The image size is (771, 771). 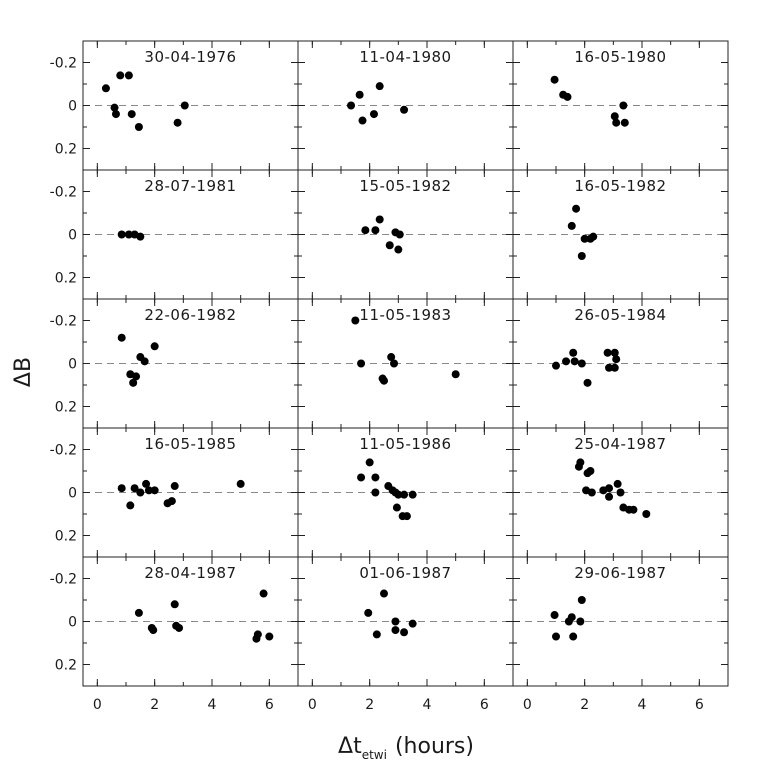 I want to click on x-axis-title: Δtetwi (hours), so click(x=406, y=748).